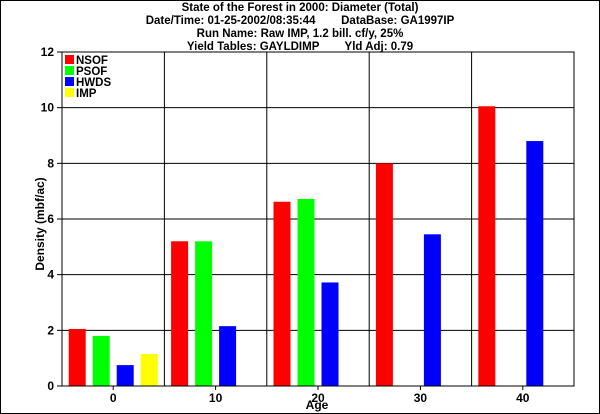 The width and height of the screenshot is (600, 414). I want to click on y-tick-label: 6, so click(50, 219).